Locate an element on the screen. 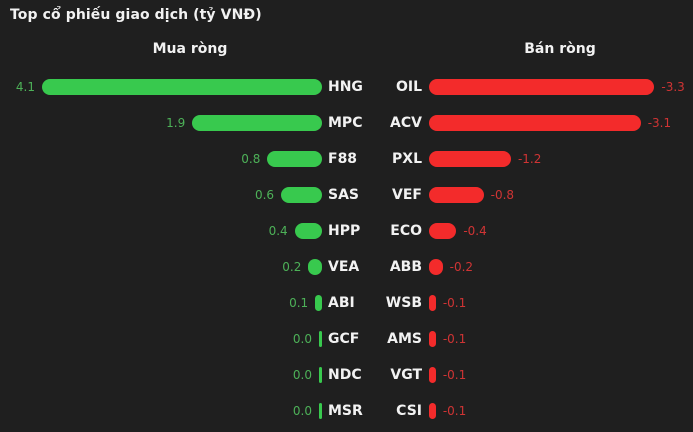 The height and width of the screenshot is (432, 693). chart-row: 0.4 HPP ECO -0.4 is located at coordinates (346, 231).